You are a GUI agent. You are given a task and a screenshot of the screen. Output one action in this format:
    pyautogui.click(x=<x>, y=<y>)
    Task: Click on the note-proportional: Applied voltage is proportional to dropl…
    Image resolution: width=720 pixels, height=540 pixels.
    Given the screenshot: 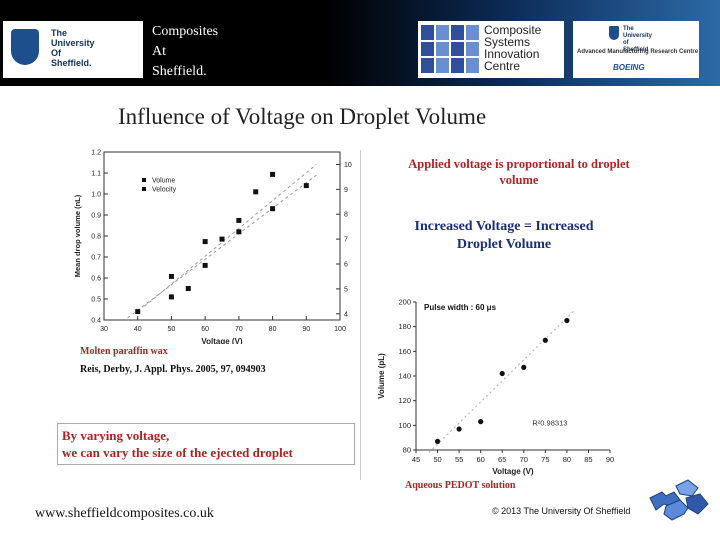 What is the action you would take?
    pyautogui.click(x=519, y=172)
    